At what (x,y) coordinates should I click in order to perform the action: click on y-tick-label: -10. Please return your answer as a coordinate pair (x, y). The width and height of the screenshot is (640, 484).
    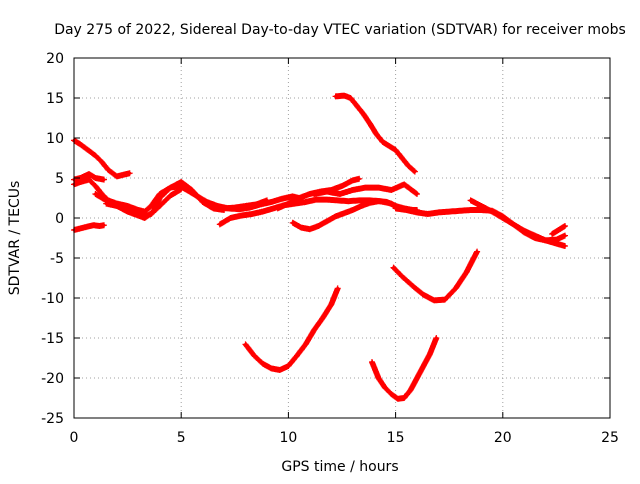
    Looking at the image, I should click on (52, 299).